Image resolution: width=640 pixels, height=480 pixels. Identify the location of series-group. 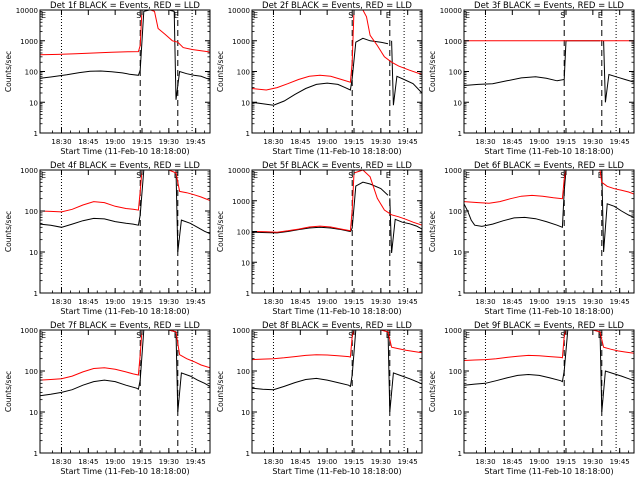
(549, 371).